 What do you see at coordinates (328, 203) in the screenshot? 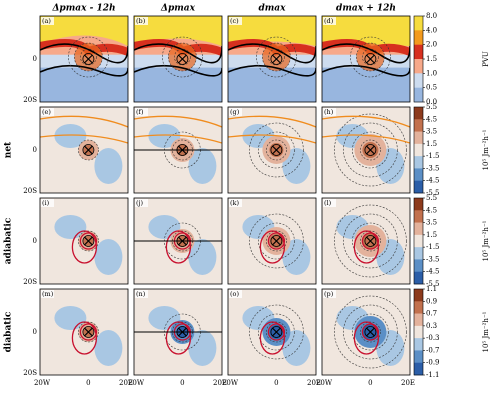
I see `panel-label: (l)` at bounding box center [328, 203].